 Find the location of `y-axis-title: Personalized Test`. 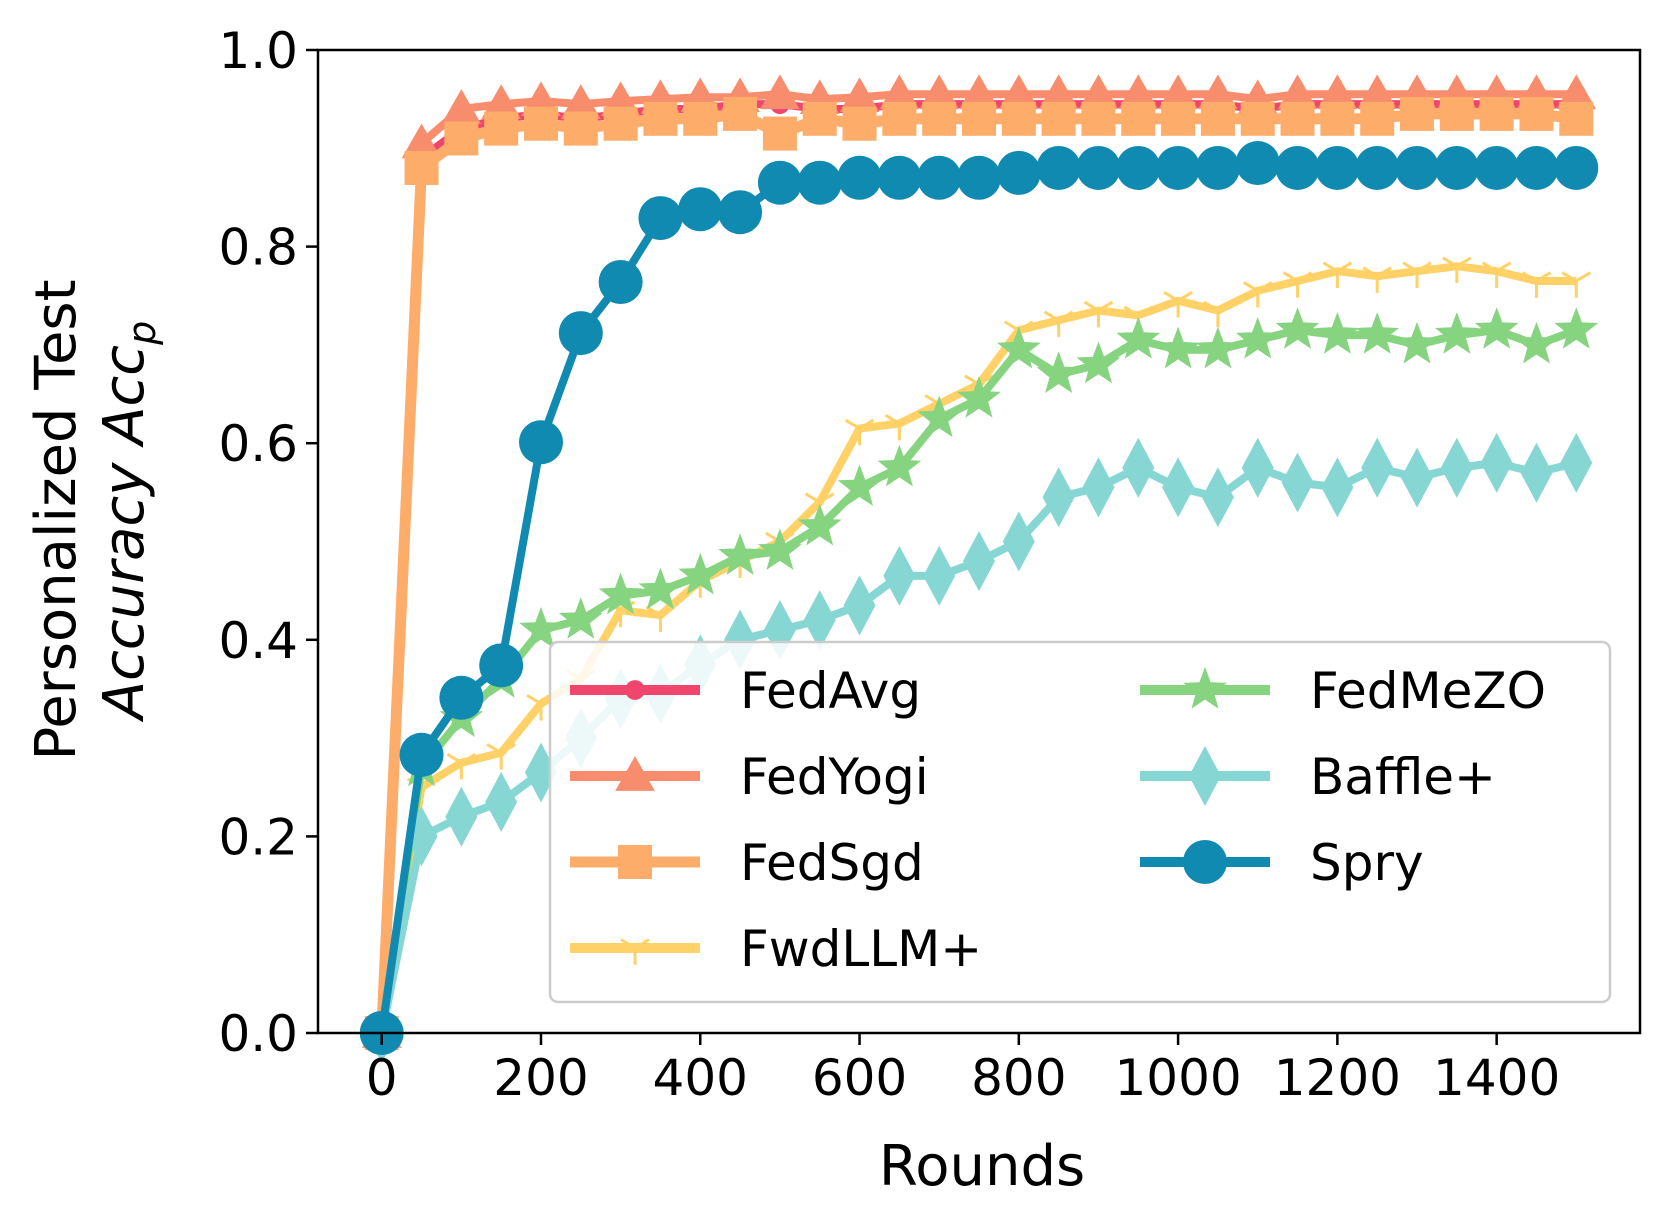

y-axis-title: Personalized Test is located at coordinates (56, 519).